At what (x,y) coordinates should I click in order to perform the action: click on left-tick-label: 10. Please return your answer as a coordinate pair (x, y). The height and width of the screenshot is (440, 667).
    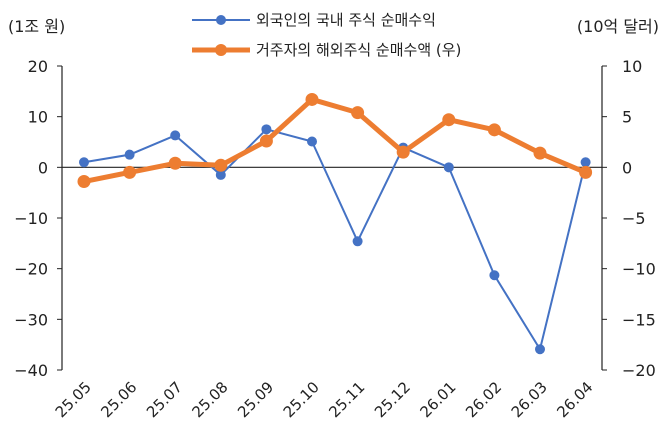
    Looking at the image, I should click on (38, 117).